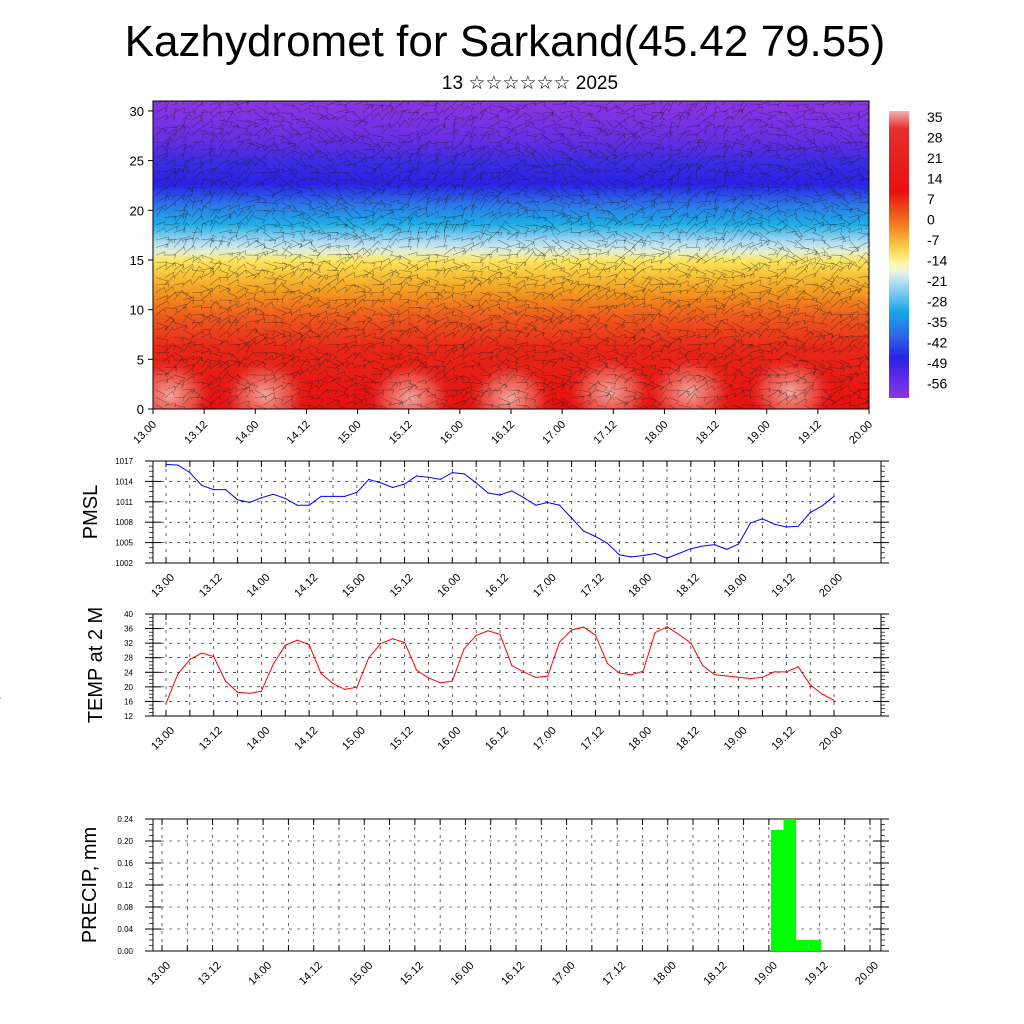  What do you see at coordinates (128, 658) in the screenshot?
I see `y-tick-label: 28` at bounding box center [128, 658].